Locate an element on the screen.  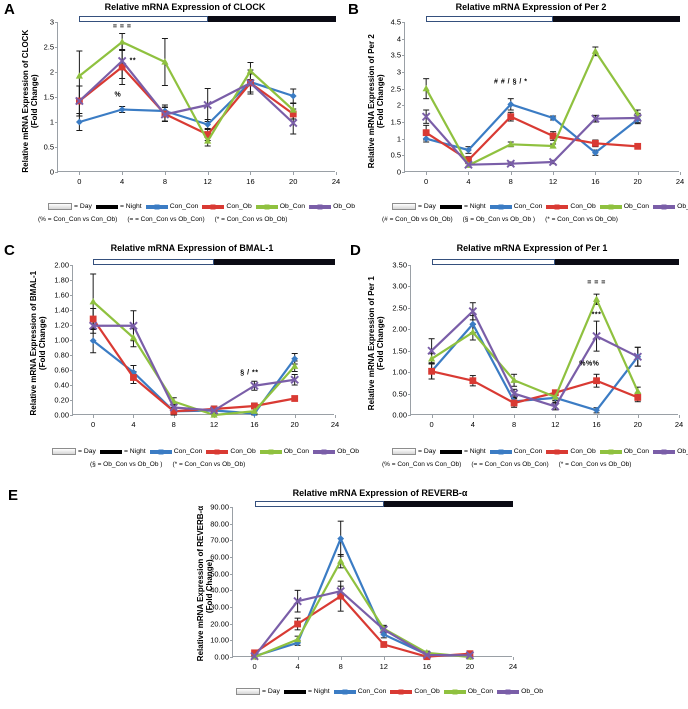
legend-swatch-ob_ob is located at coordinates (664, 206).